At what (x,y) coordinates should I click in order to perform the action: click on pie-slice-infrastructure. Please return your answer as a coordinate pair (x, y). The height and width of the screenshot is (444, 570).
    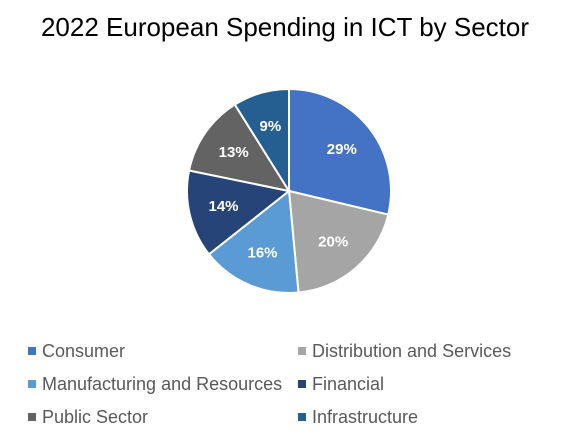
    Looking at the image, I should click on (261, 141).